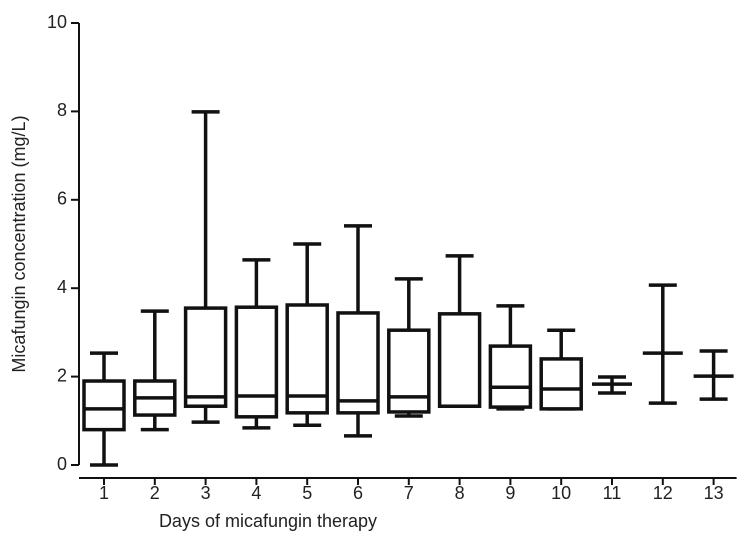  What do you see at coordinates (62, 464) in the screenshot?
I see `y-tick-label: 0` at bounding box center [62, 464].